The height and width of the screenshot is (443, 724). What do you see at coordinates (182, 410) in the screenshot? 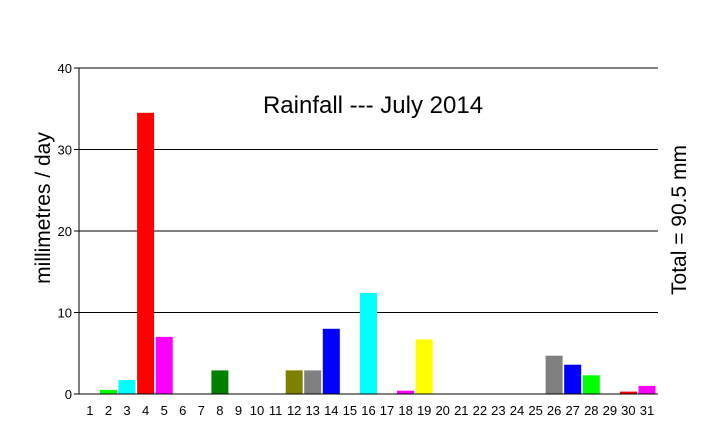
I see `x-tick-label: 6` at bounding box center [182, 410].